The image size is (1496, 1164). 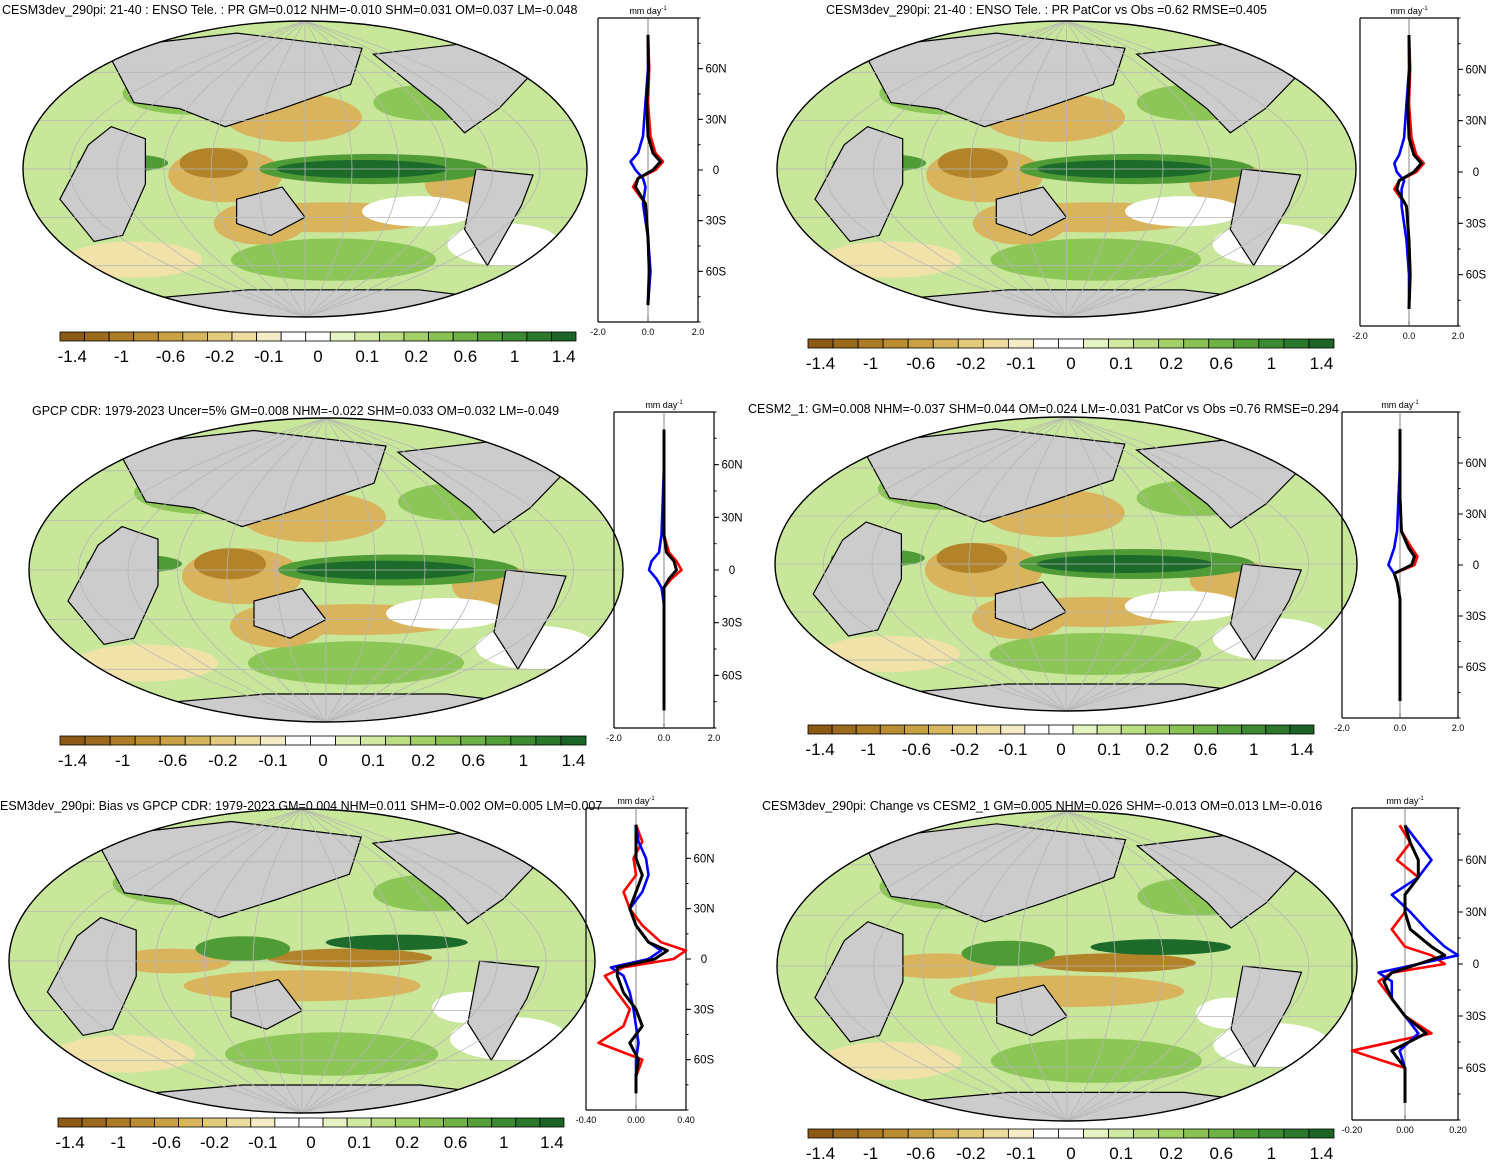 What do you see at coordinates (1476, 224) in the screenshot?
I see `lat-tick-label: 30S` at bounding box center [1476, 224].